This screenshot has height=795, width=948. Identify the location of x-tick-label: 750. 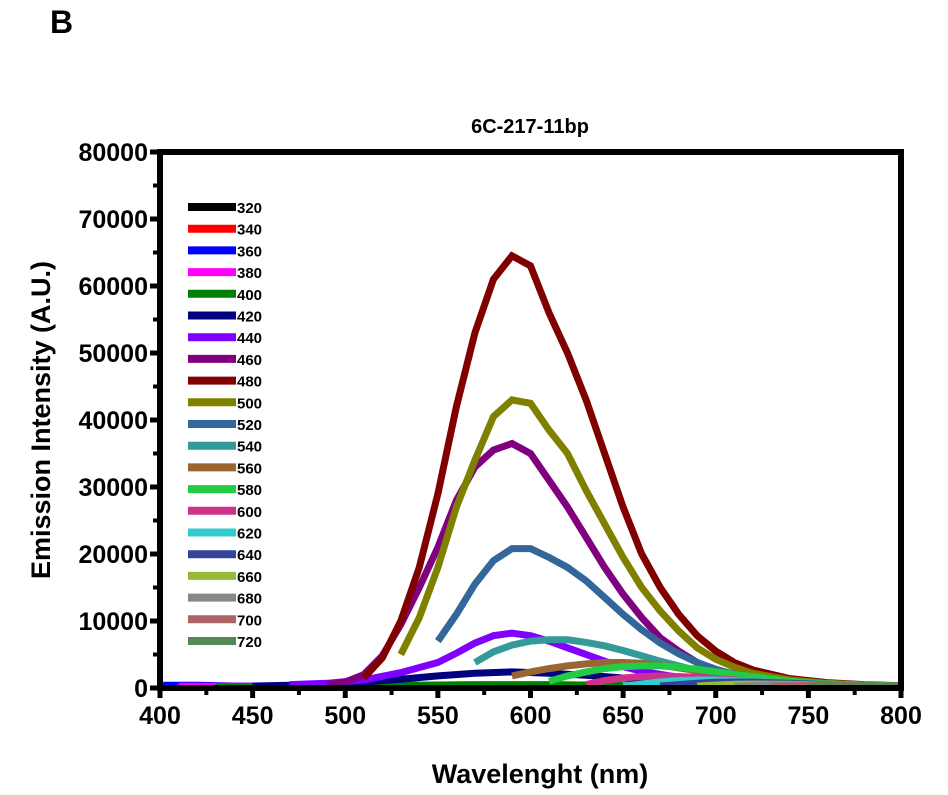
(809, 716).